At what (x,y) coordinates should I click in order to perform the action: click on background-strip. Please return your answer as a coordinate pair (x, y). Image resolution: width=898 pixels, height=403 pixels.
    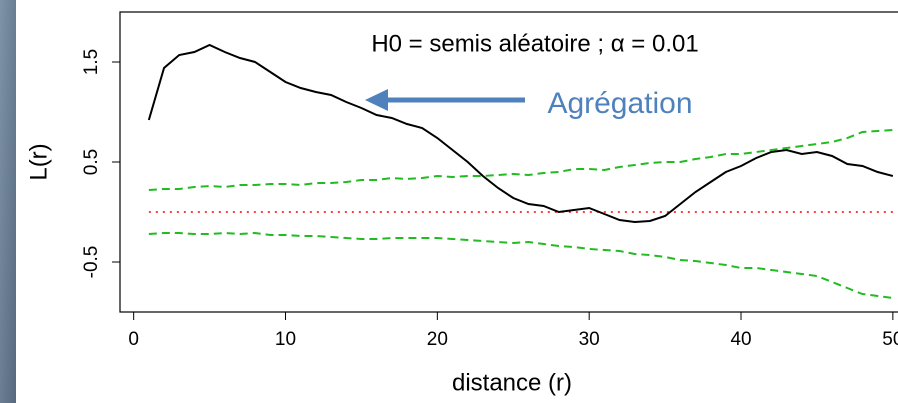
    Looking at the image, I should click on (8, 201).